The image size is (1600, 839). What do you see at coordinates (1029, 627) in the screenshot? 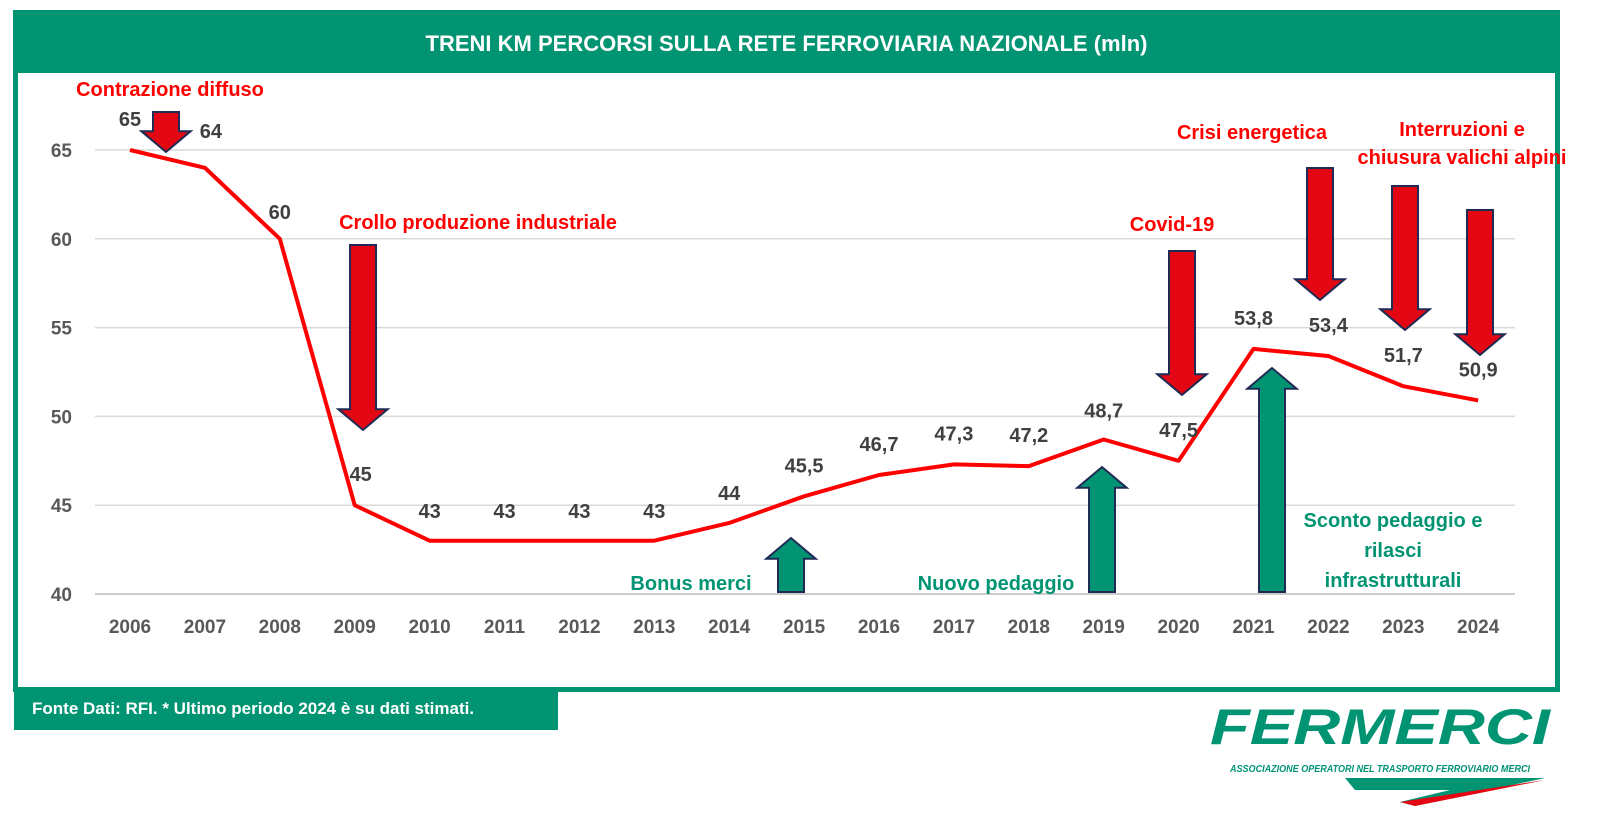
I see `x-tick-label: 2018` at bounding box center [1029, 627].